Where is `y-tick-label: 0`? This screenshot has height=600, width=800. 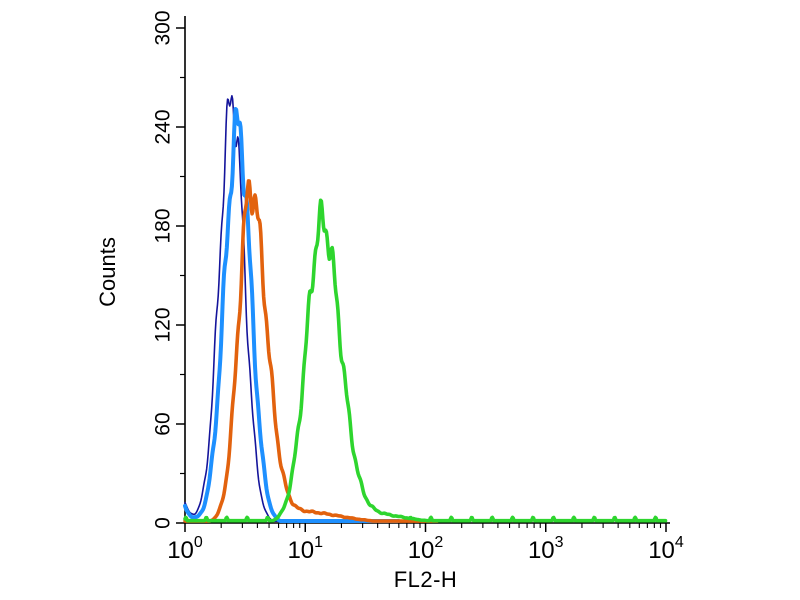 y-tick-label: 0 is located at coordinates (163, 523).